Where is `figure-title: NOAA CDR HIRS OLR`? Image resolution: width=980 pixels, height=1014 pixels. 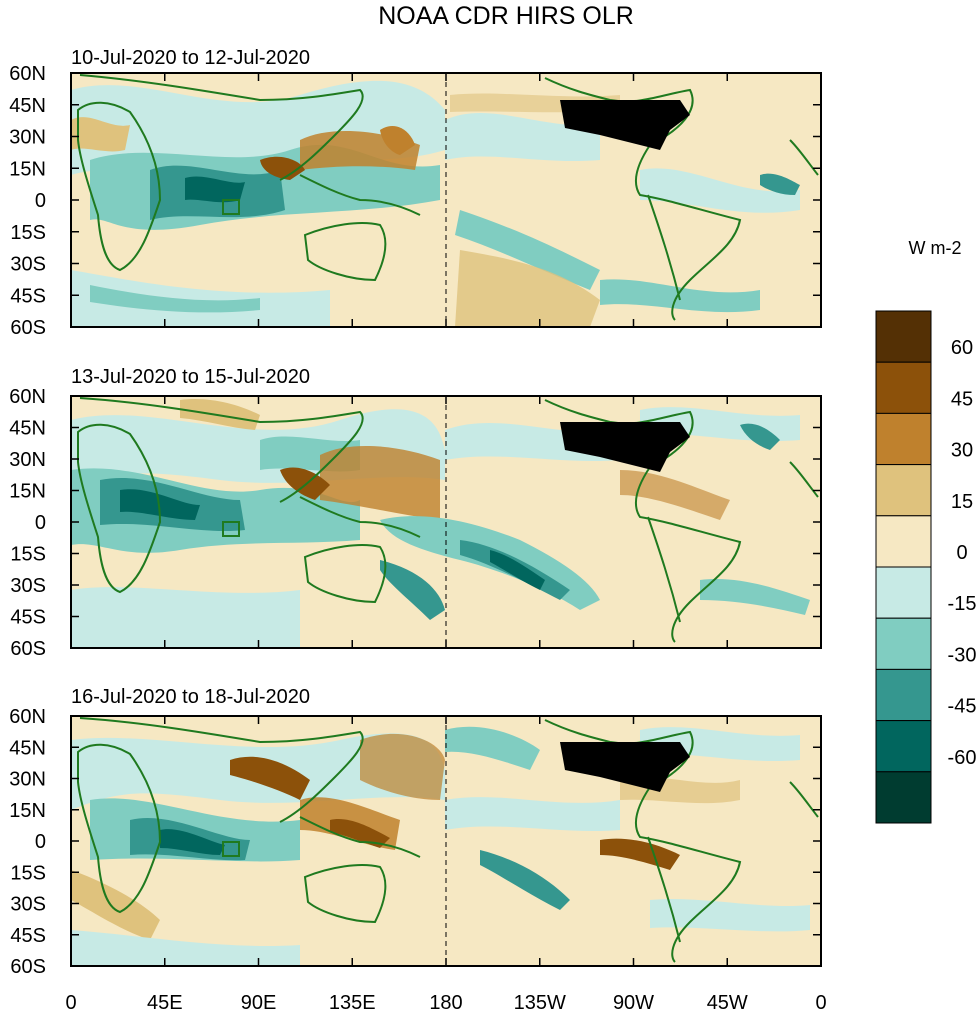
figure-title: NOAA CDR HIRS OLR is located at coordinates (506, 16).